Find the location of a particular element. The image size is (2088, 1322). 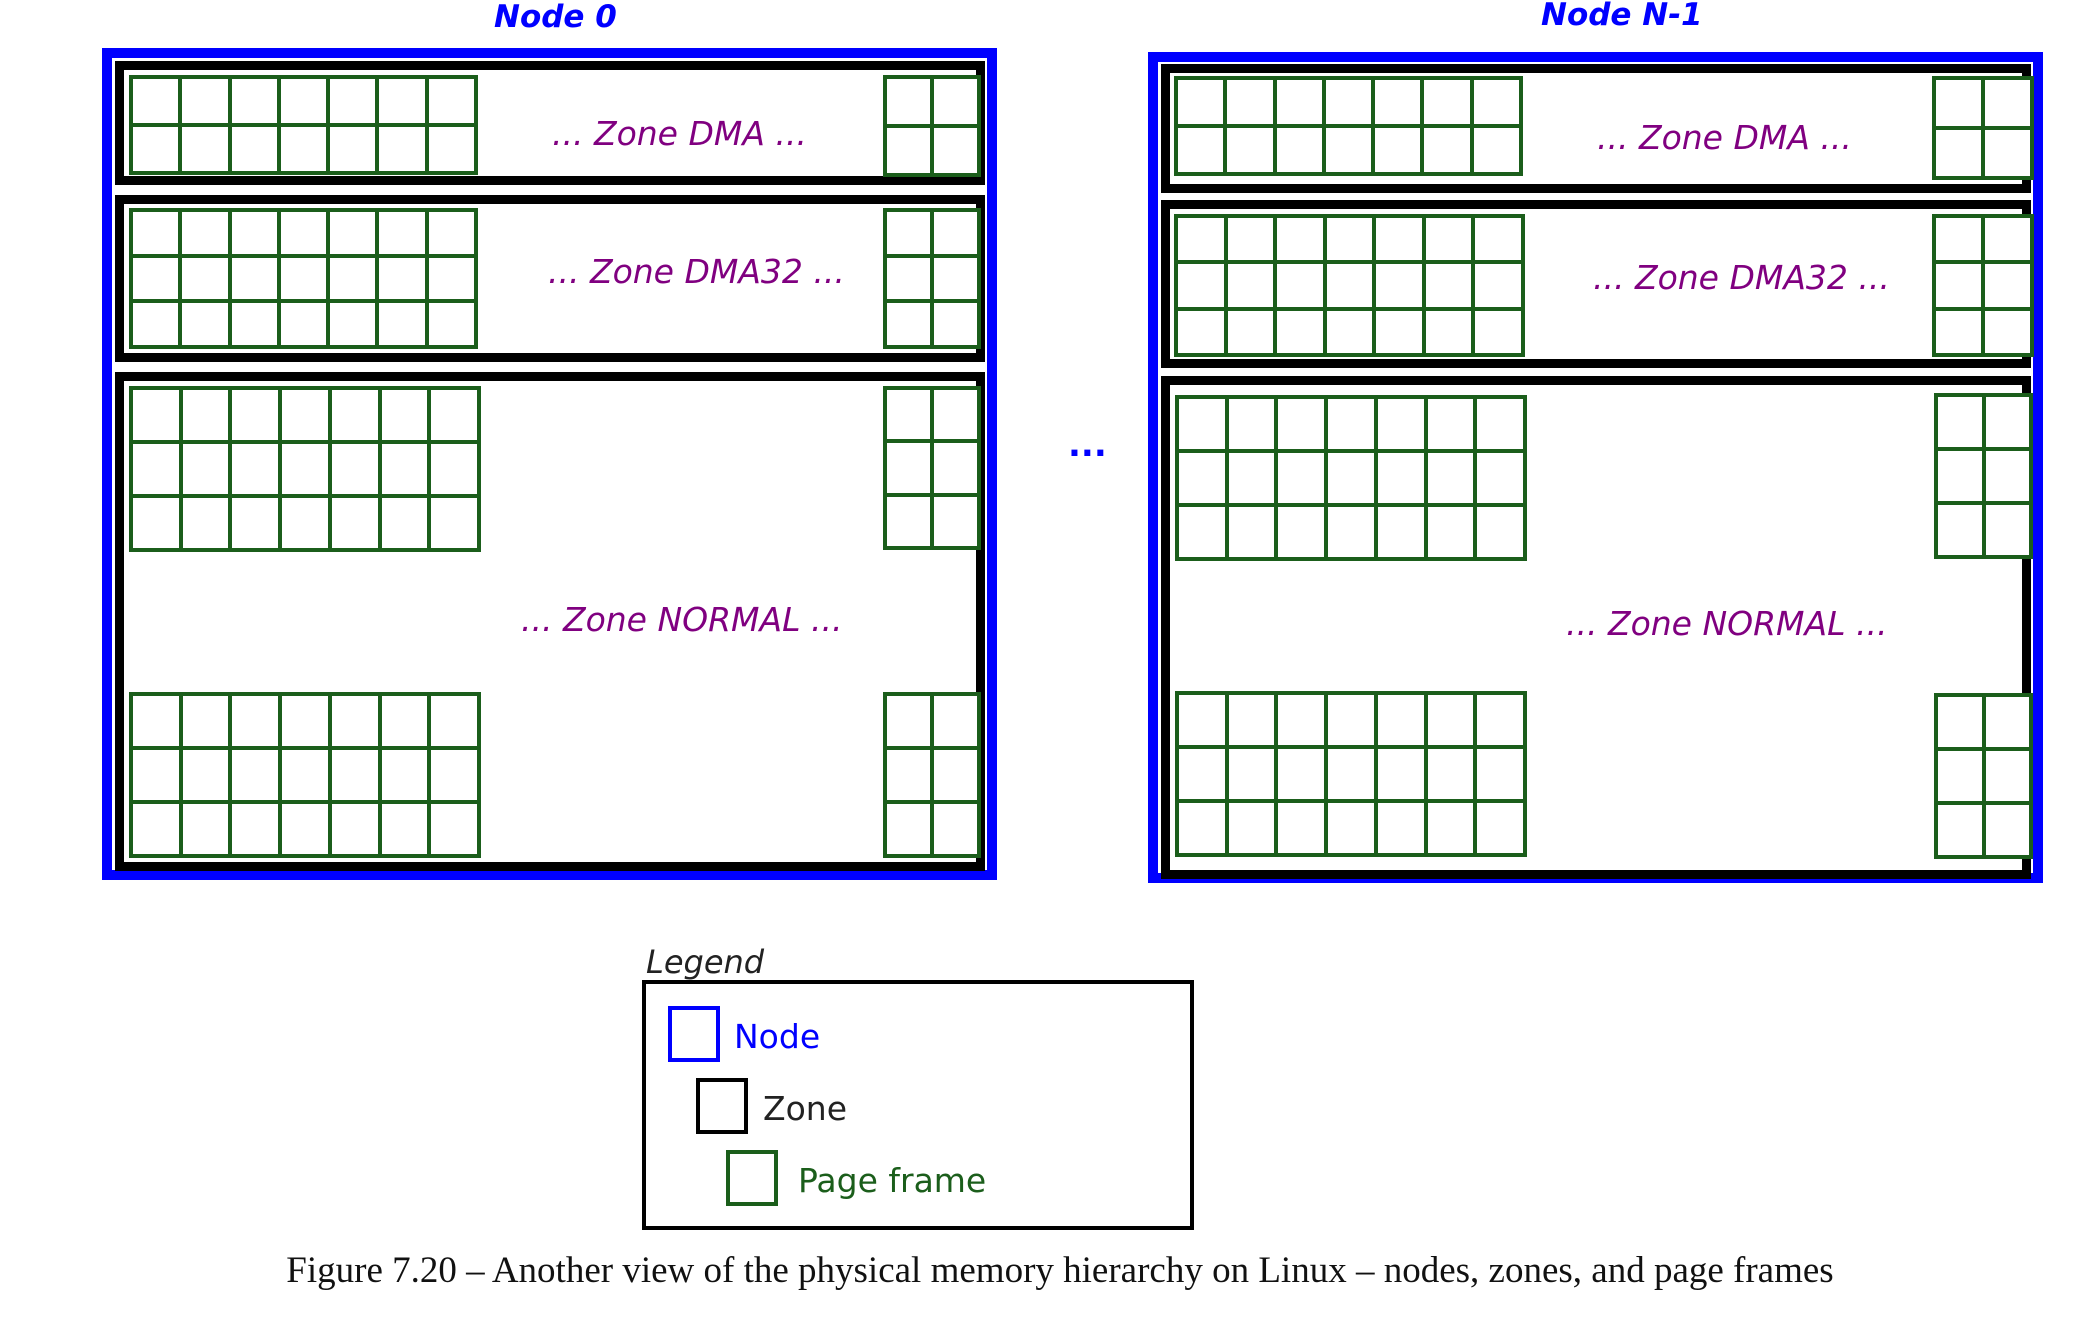

node-title: Node N-1 is located at coordinates (1622, 16).